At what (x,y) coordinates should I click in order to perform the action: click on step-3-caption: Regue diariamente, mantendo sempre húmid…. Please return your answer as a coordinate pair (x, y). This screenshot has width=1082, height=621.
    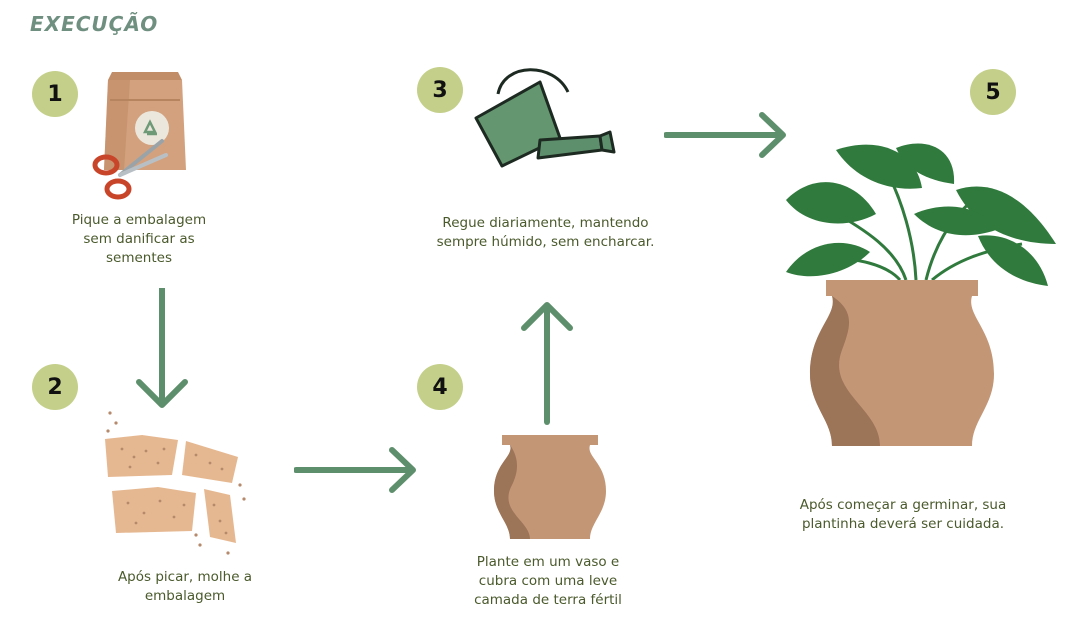
    Looking at the image, I should click on (545, 232).